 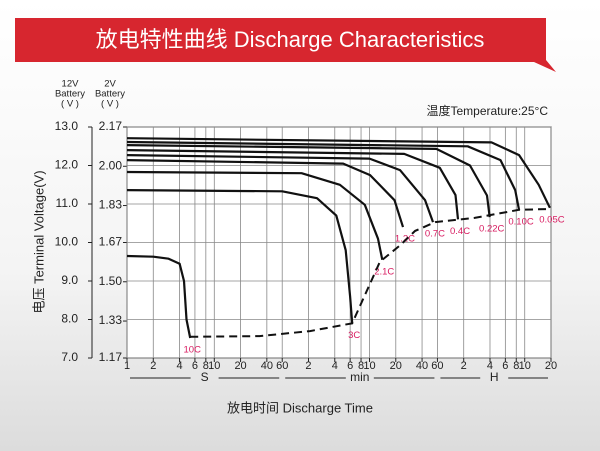 What do you see at coordinates (69, 280) in the screenshot?
I see `y-tick-label: 9.0` at bounding box center [69, 280].